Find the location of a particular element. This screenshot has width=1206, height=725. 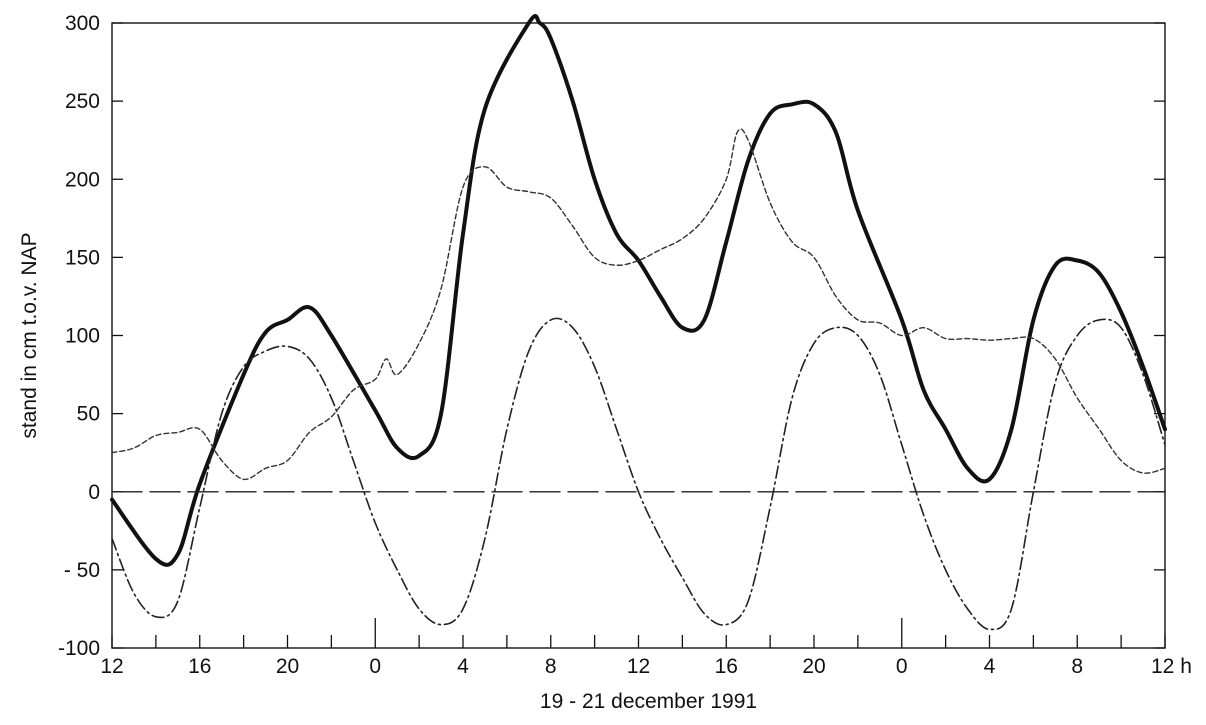

y-tick-label: - 50 is located at coordinates (82, 570).